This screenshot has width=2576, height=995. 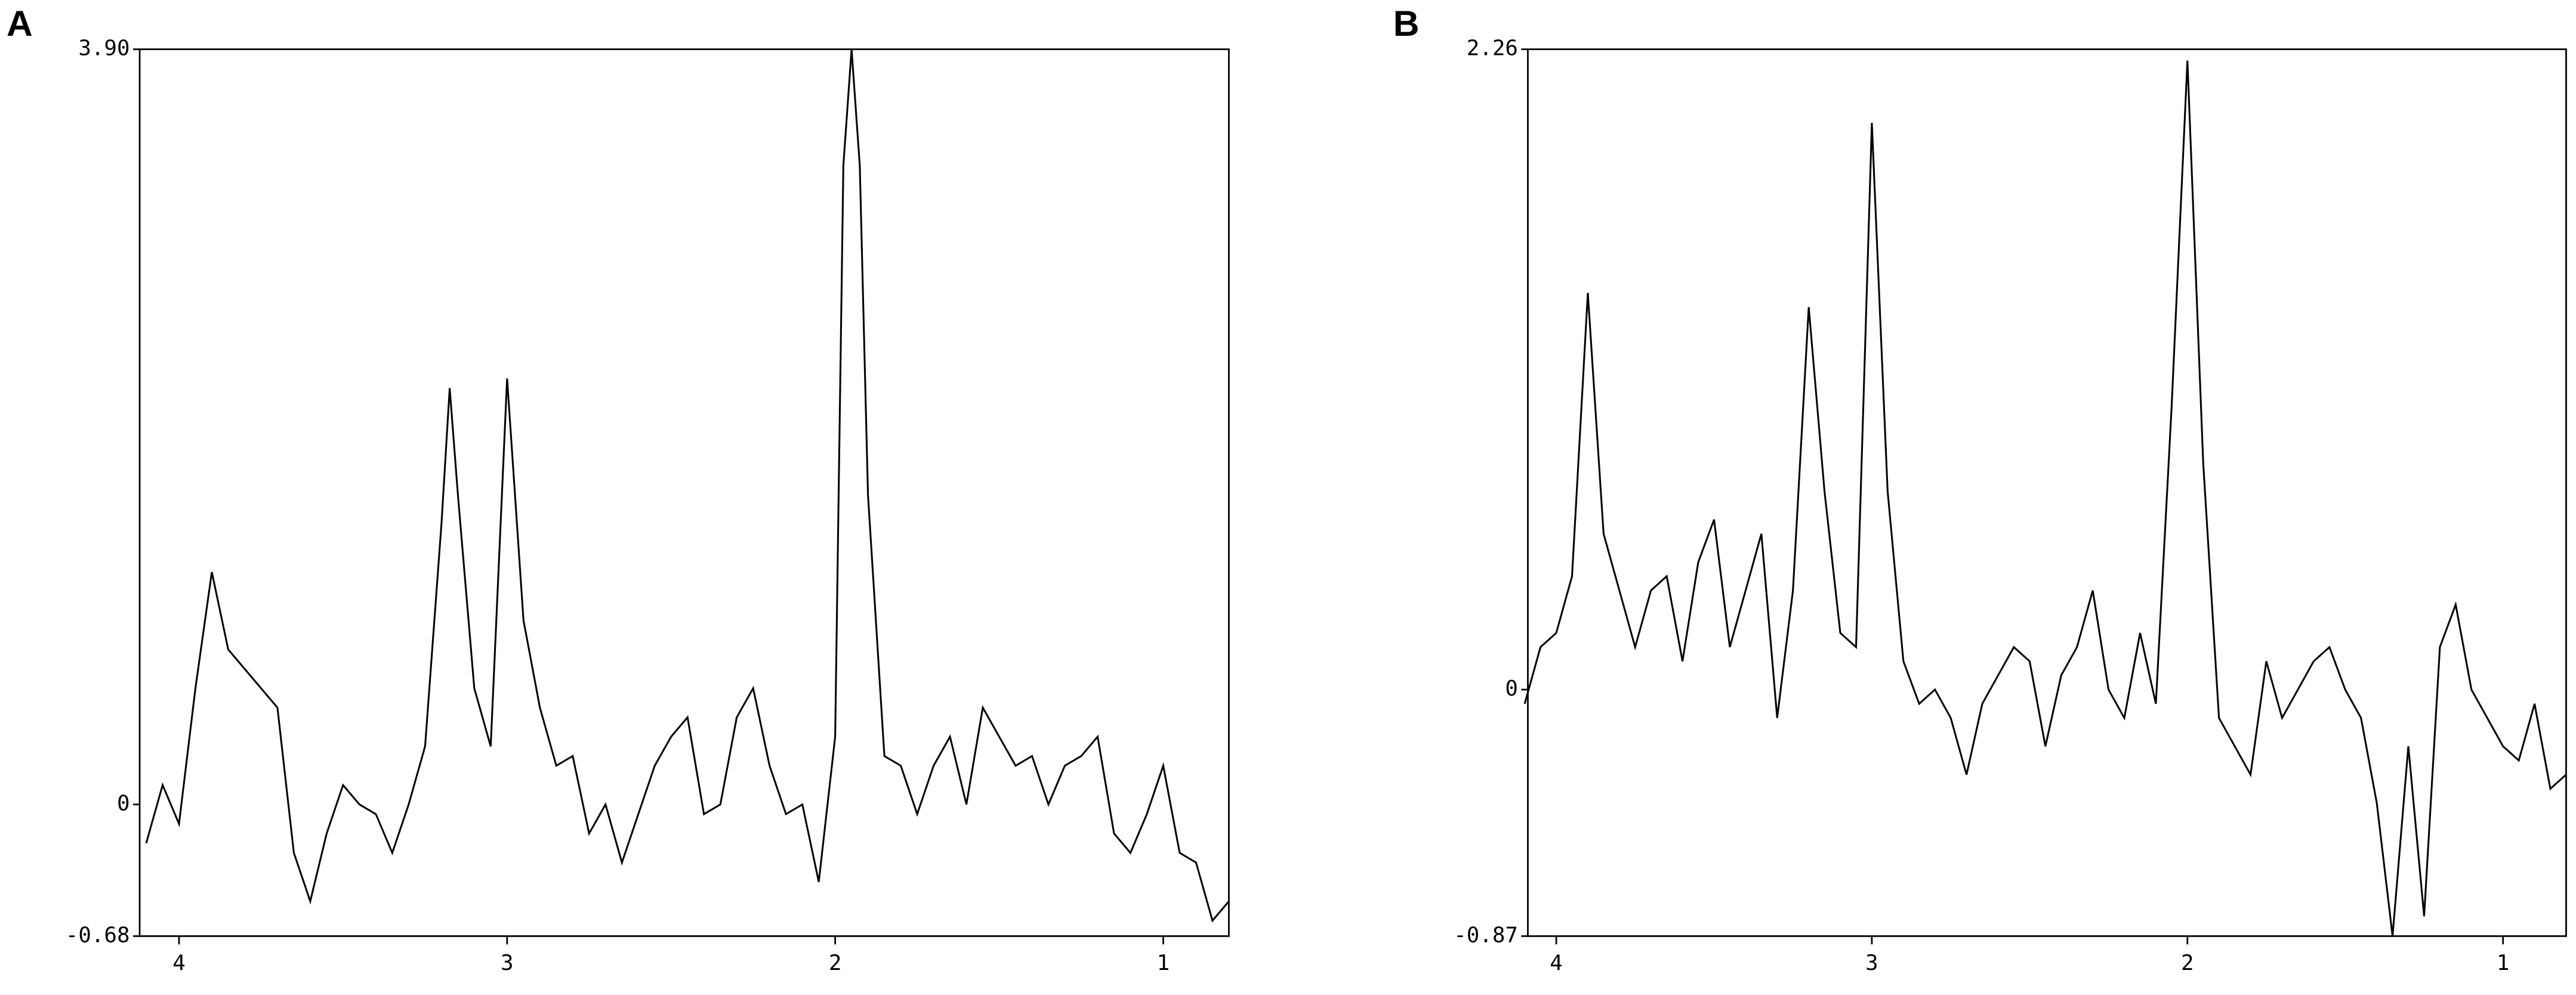 What do you see at coordinates (20, 23) in the screenshot?
I see `panel-label: A` at bounding box center [20, 23].